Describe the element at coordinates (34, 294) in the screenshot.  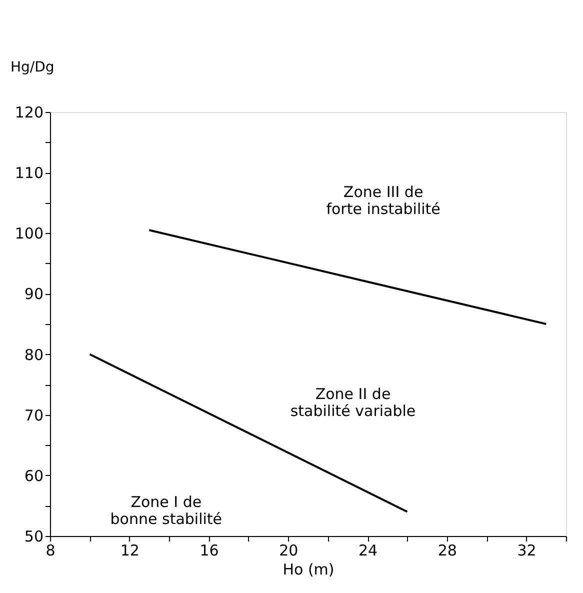
I see `y-tick-label: 90` at that location.